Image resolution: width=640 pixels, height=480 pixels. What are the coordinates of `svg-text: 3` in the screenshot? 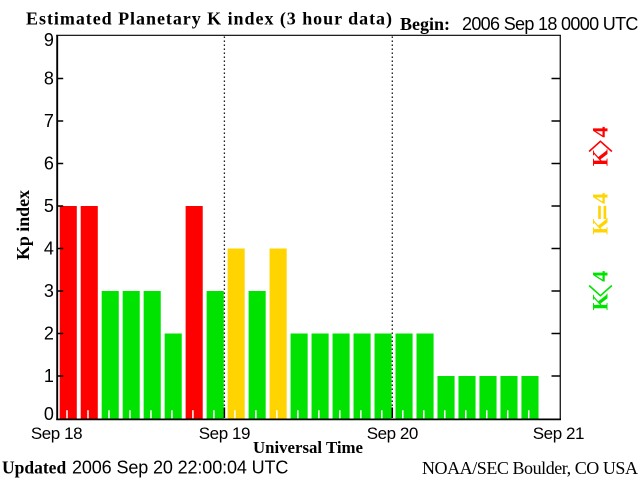 It's located at (49, 291).